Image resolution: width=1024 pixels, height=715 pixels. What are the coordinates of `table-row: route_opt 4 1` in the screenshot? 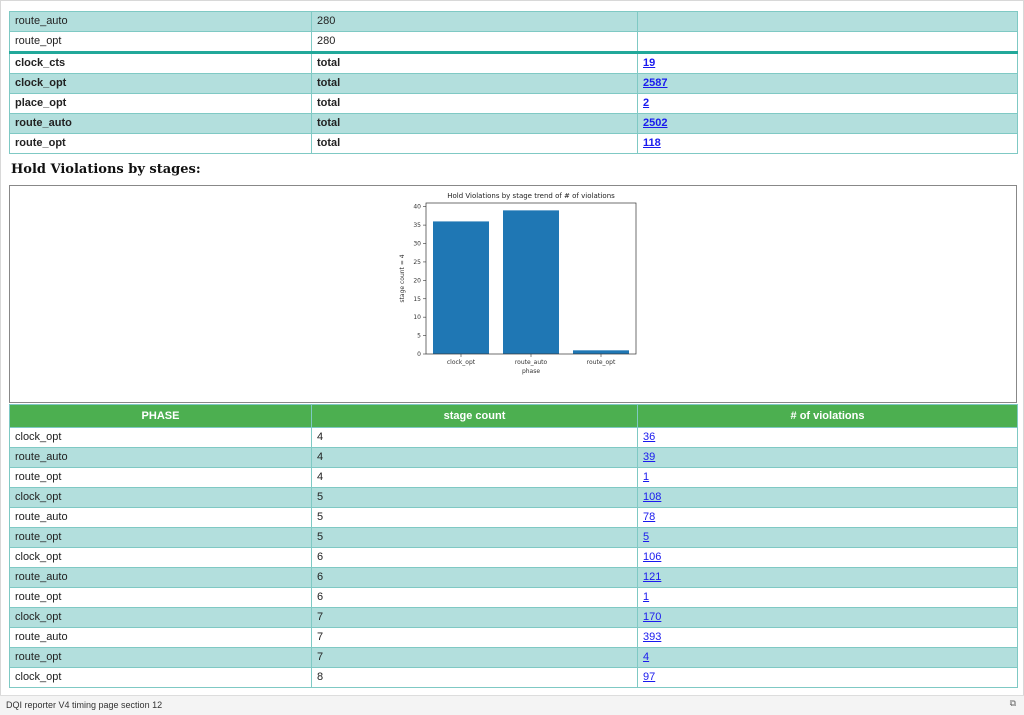 It's located at (513, 477).